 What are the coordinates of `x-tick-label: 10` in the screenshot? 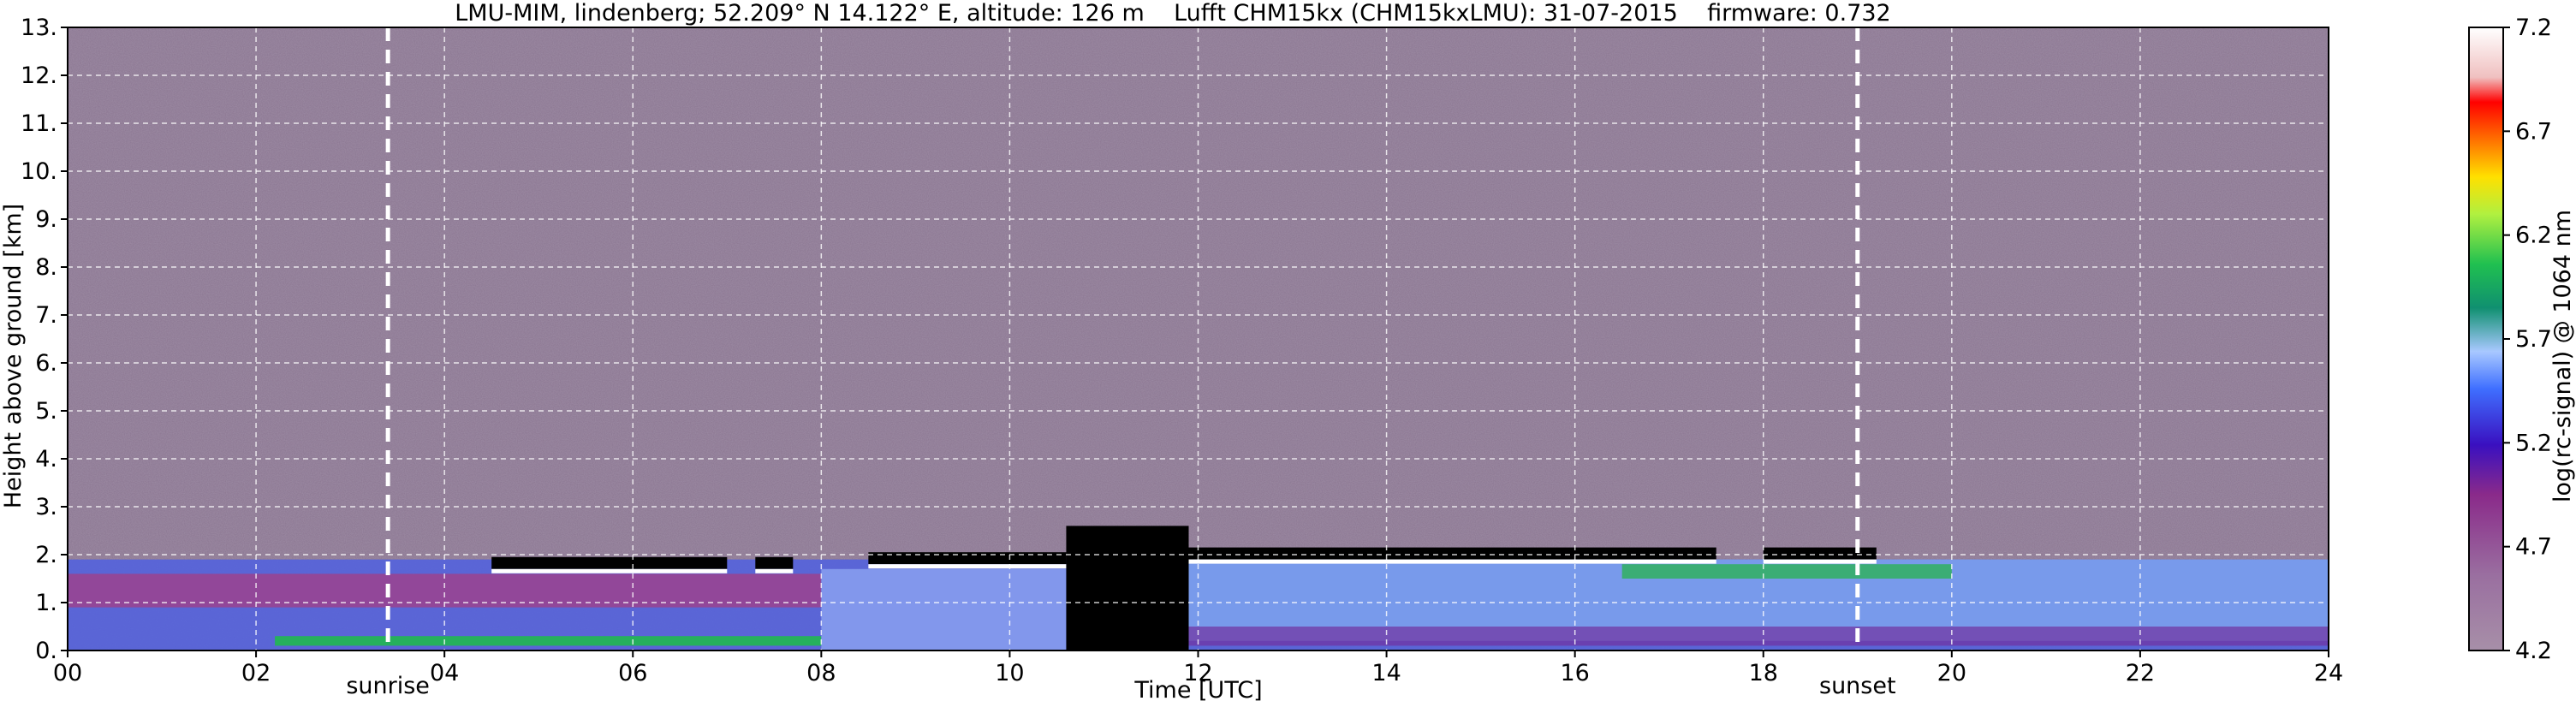 It's located at (1009, 673).